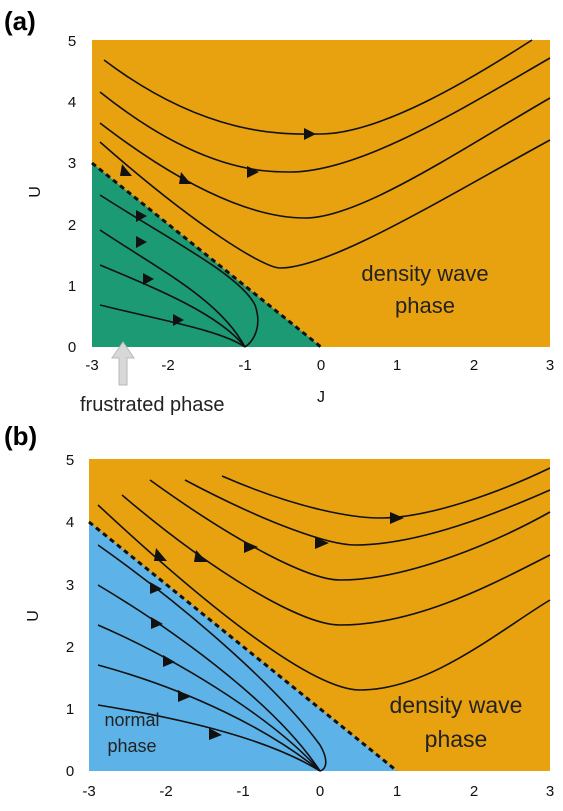 This screenshot has width=563, height=811. I want to click on x-axis-label: J, so click(321, 397).